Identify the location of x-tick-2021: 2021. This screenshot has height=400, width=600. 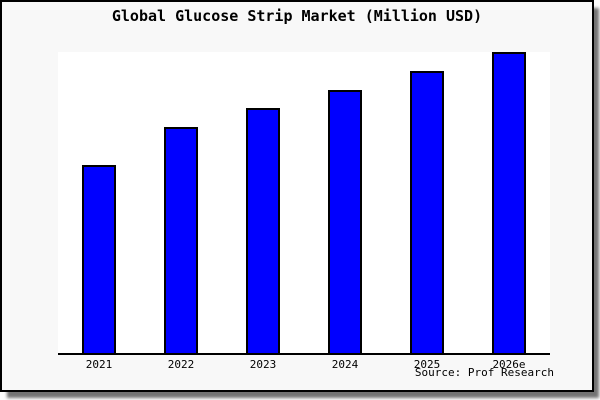
(99, 364).